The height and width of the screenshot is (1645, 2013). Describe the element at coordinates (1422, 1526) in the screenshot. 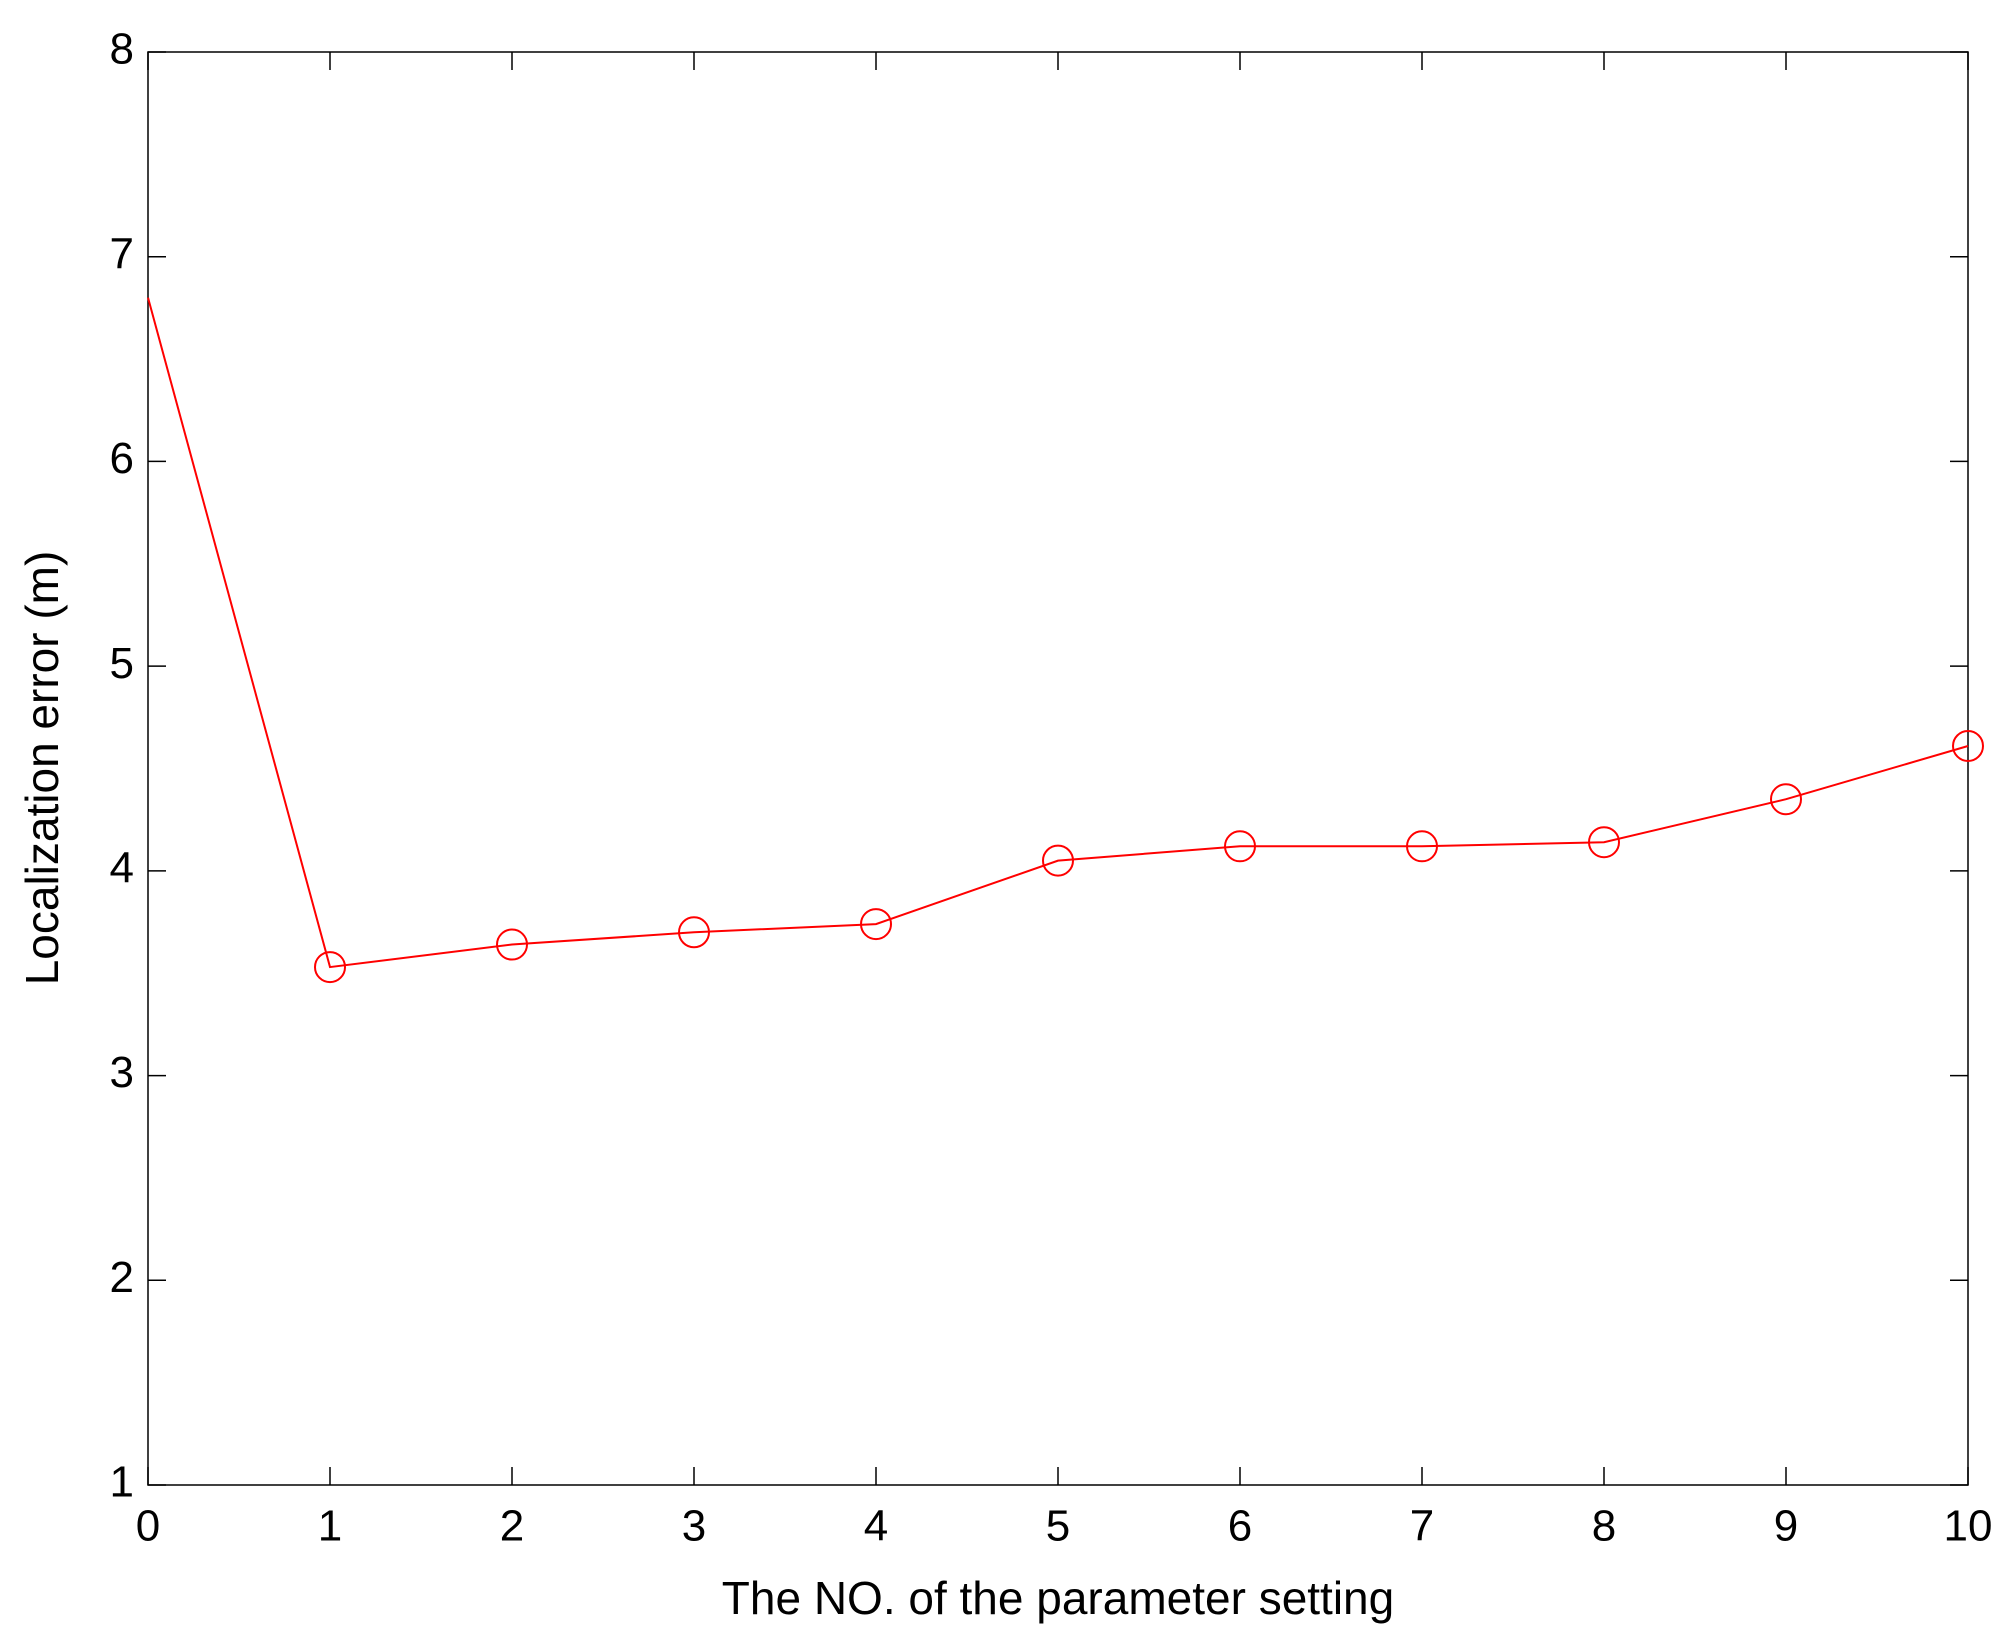

I see `x-tick-label: 7` at that location.